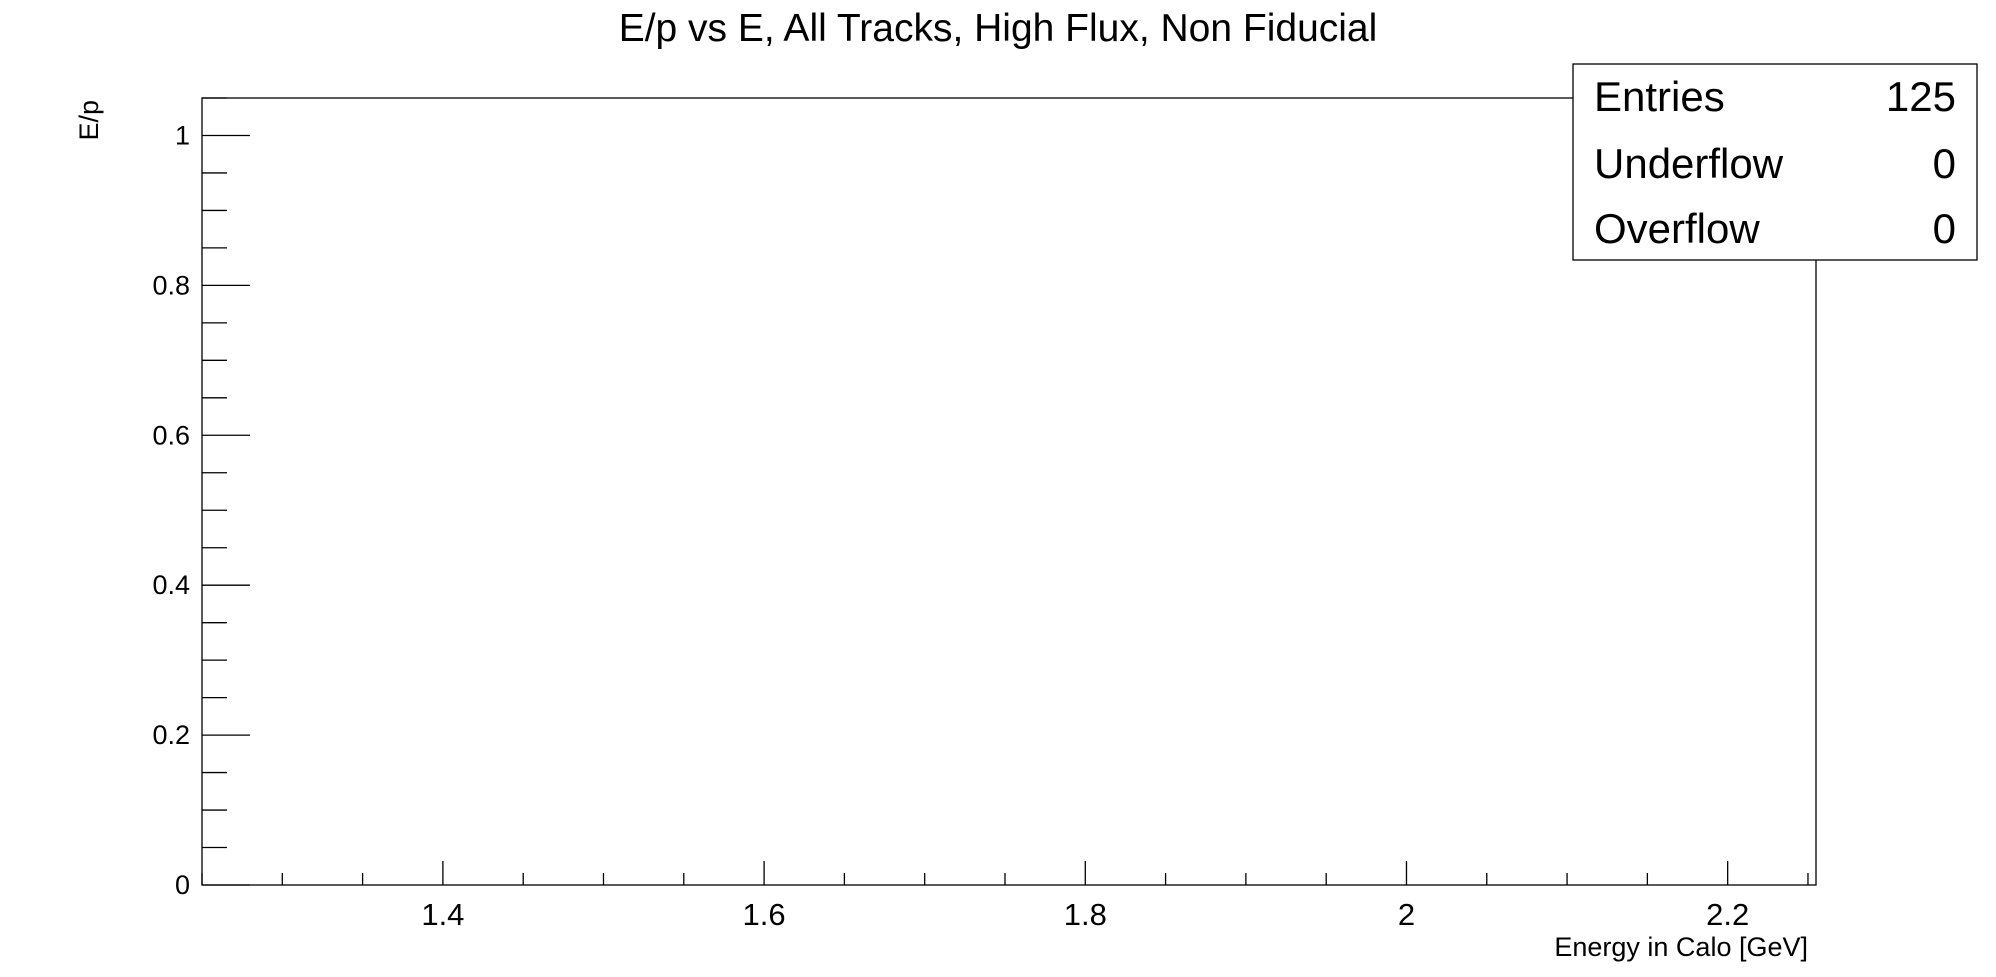 The height and width of the screenshot is (977, 1996). What do you see at coordinates (171, 285) in the screenshot?
I see `y-tick-label: 0.8` at bounding box center [171, 285].